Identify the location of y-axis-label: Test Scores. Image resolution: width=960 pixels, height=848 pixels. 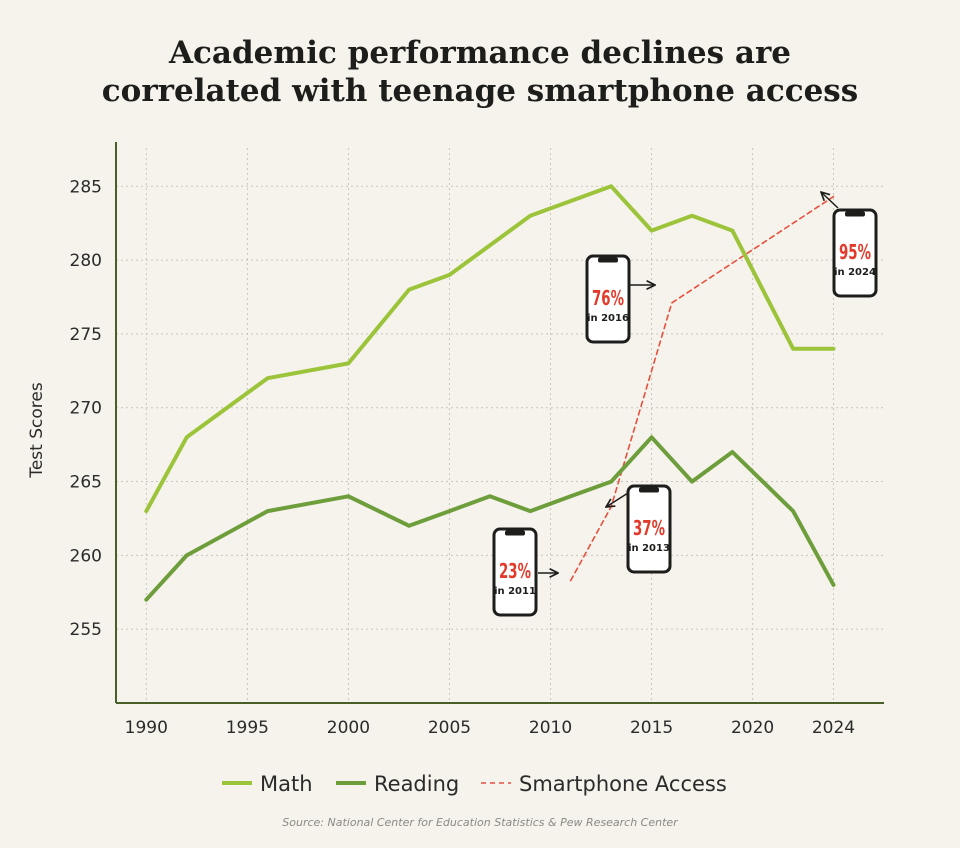
(37, 430).